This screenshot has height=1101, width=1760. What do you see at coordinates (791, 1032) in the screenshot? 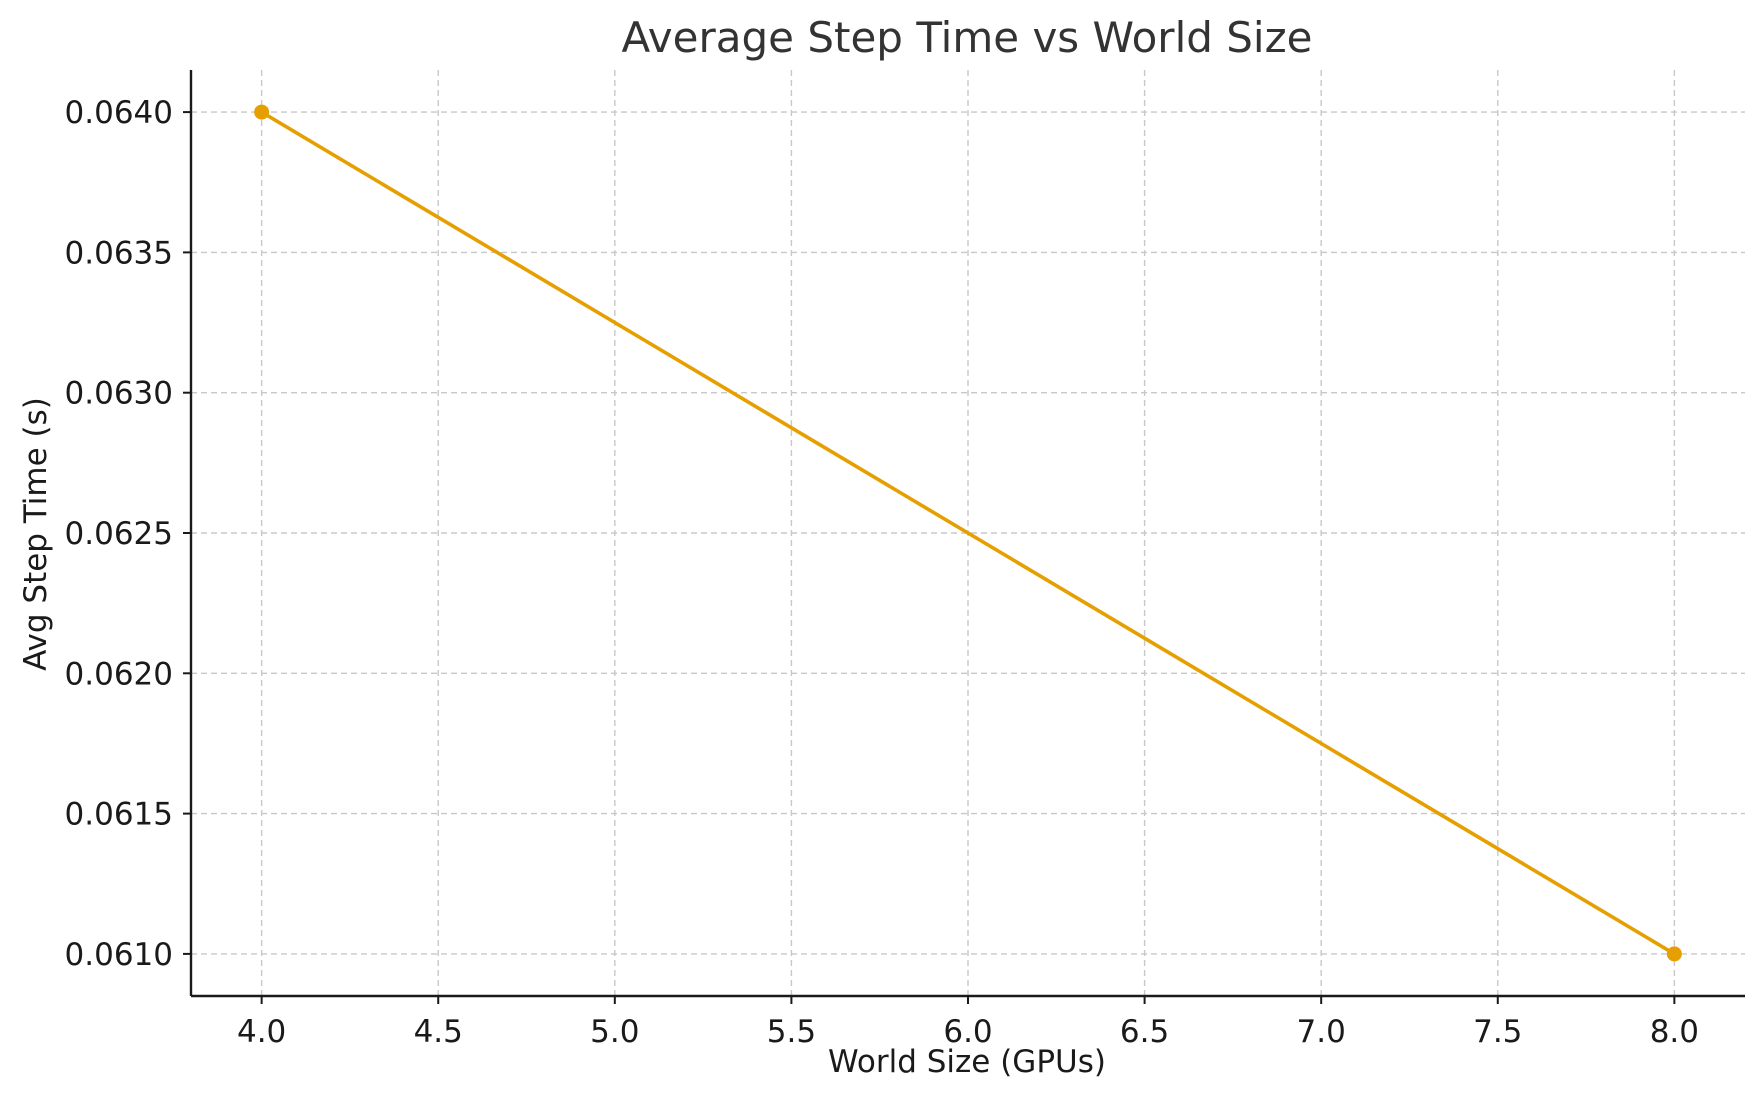
I see `x-tick-label: 5.5` at bounding box center [791, 1032].